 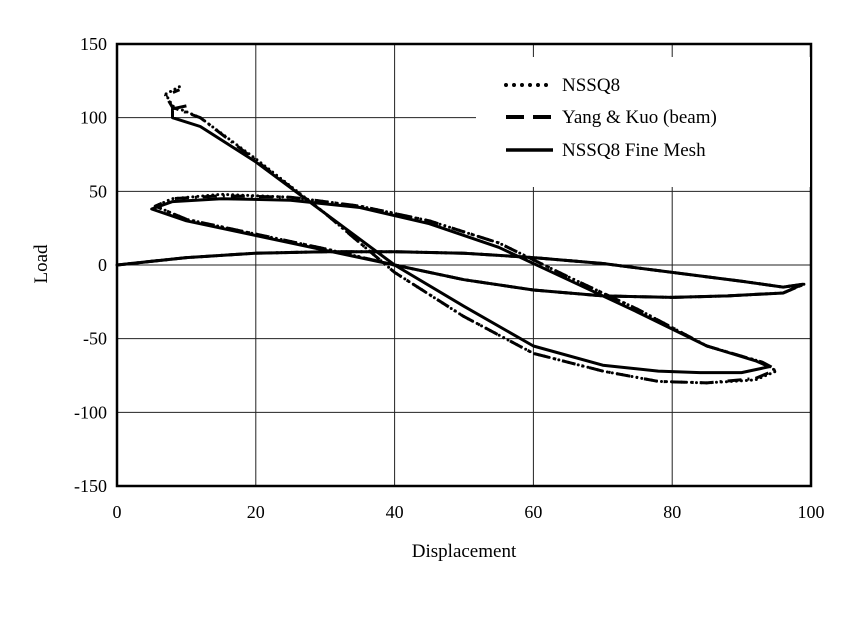 I want to click on y-tick-label: -100, so click(x=90, y=412).